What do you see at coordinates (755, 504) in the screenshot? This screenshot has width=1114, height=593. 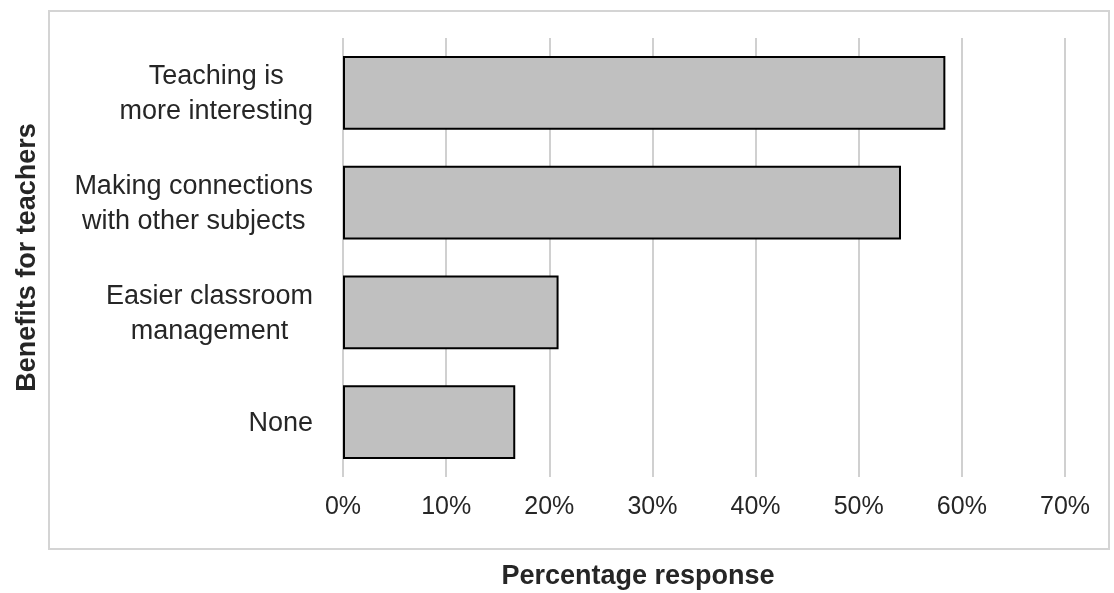 I see `x-tick-label: 40%` at bounding box center [755, 504].